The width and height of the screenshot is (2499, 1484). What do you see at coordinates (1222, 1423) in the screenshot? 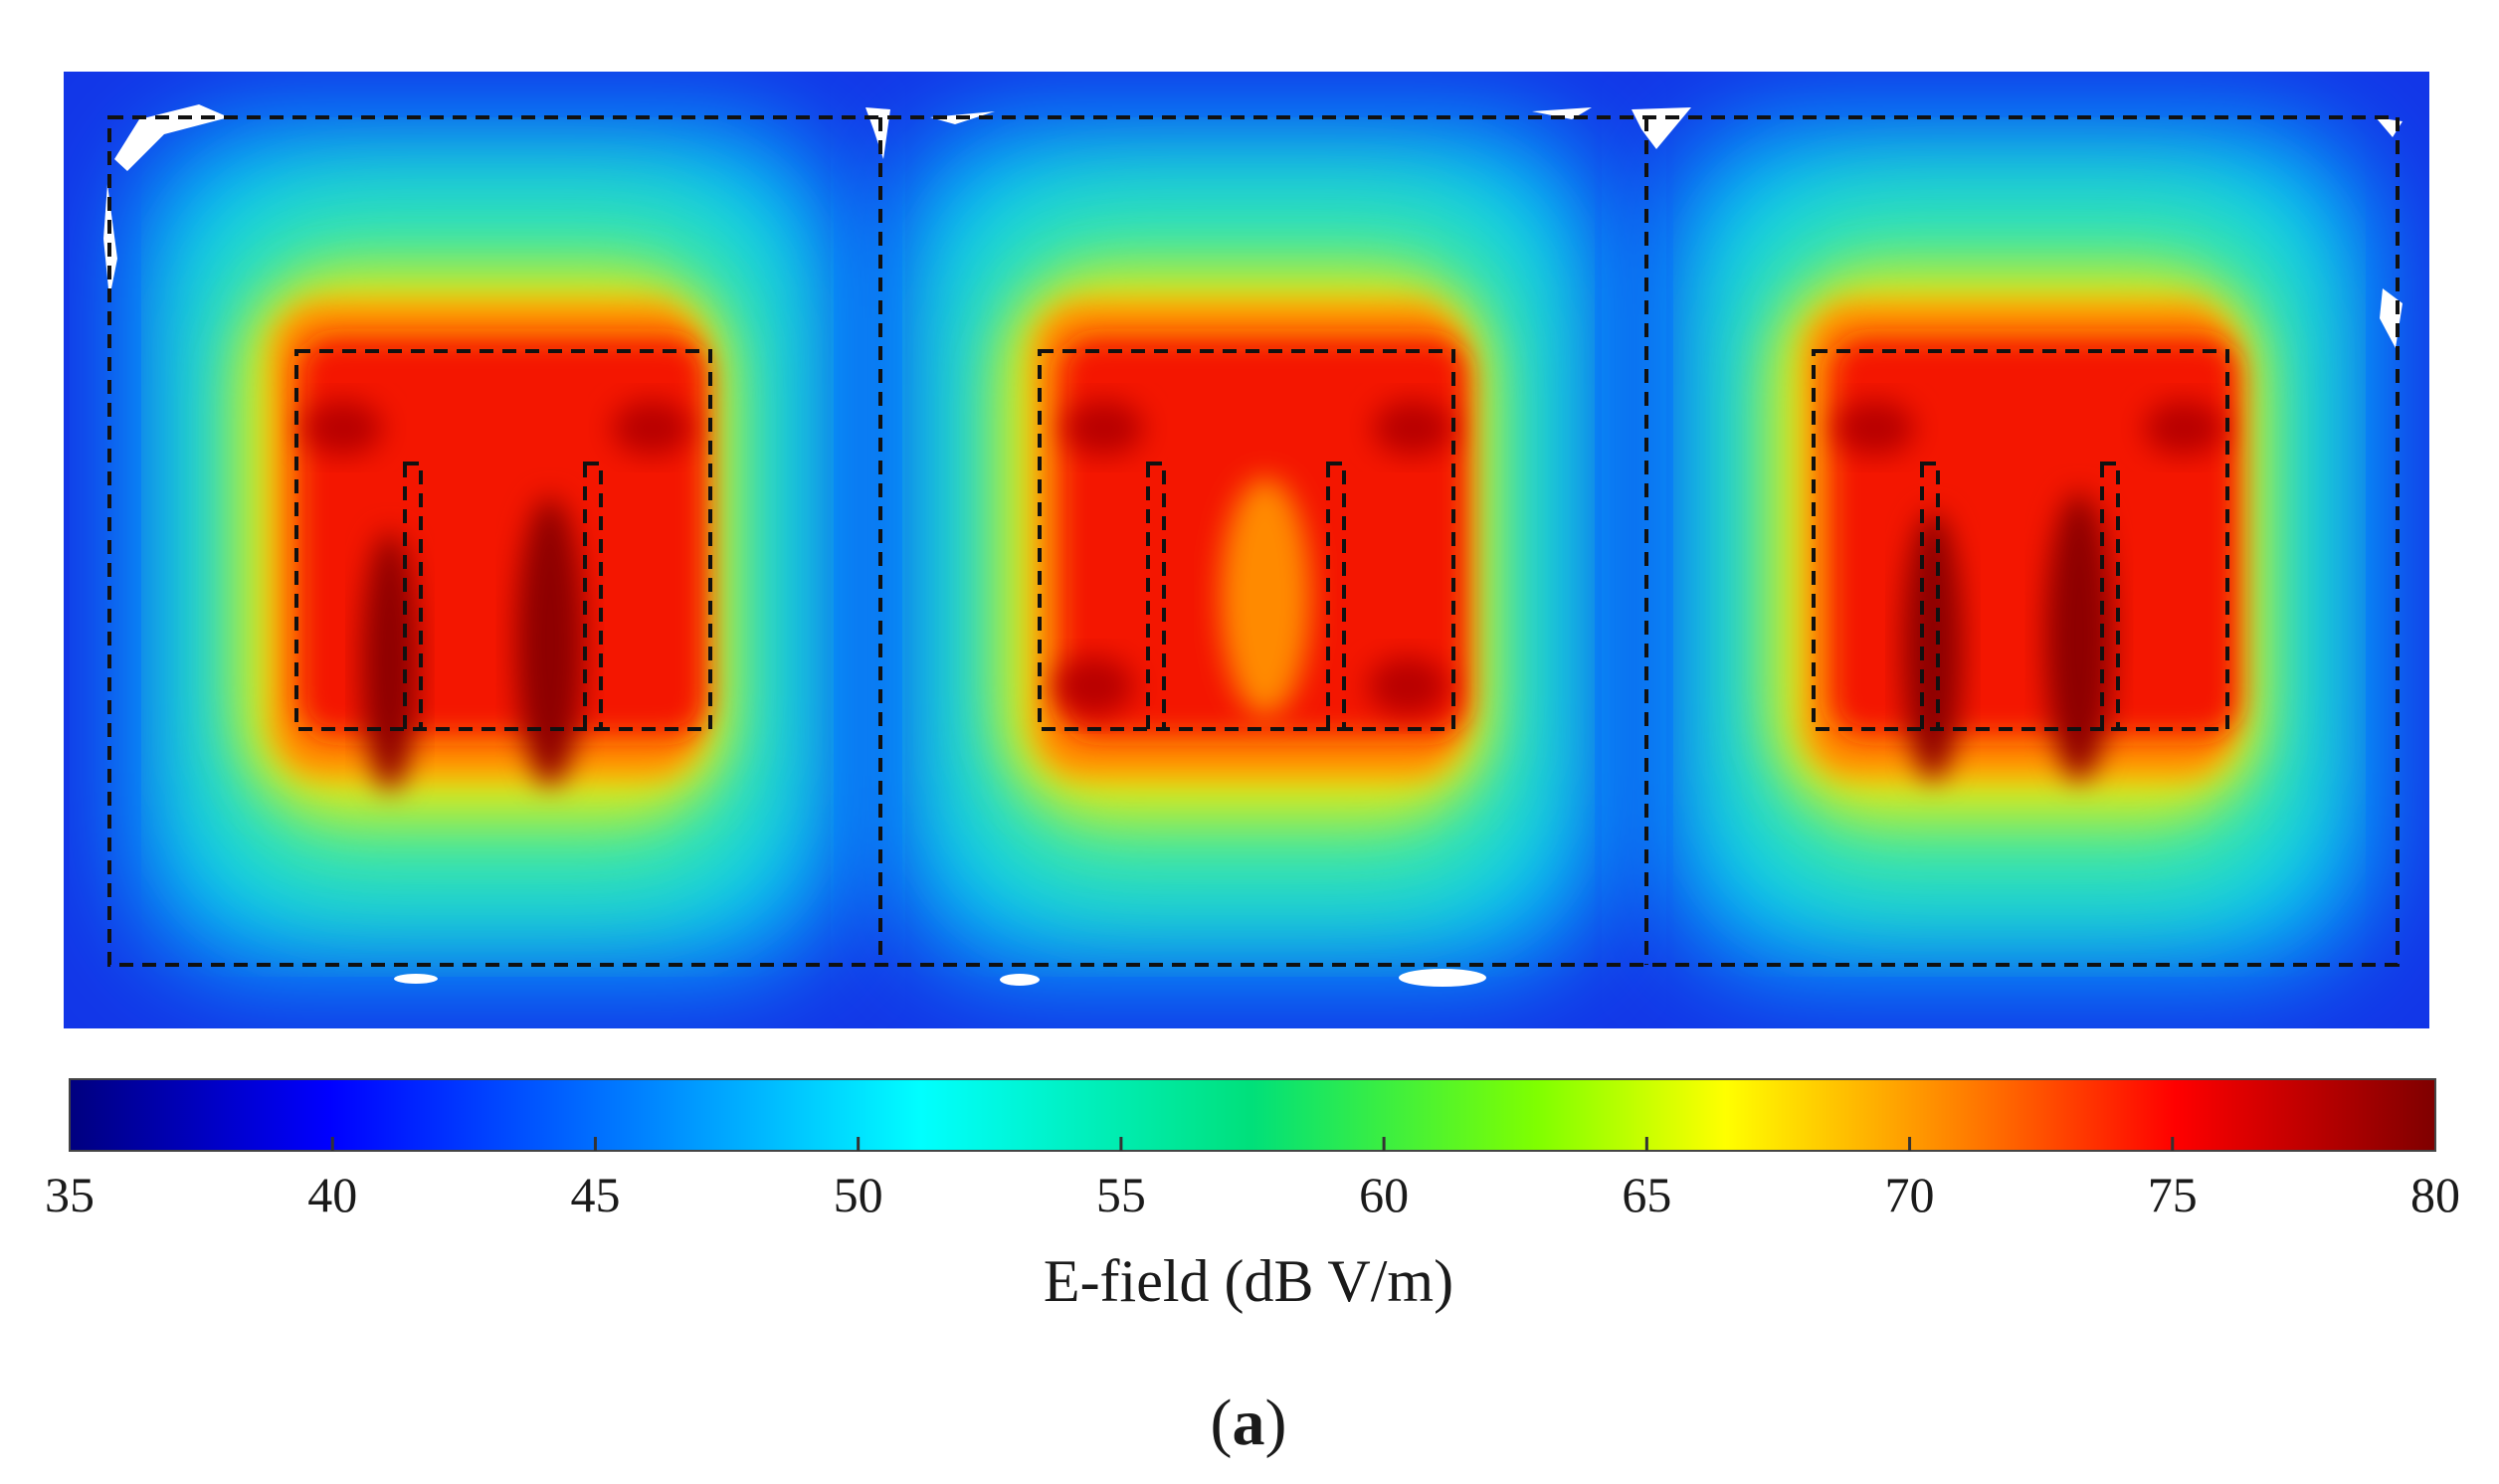
I see `panel-label-open: (` at bounding box center [1222, 1423].